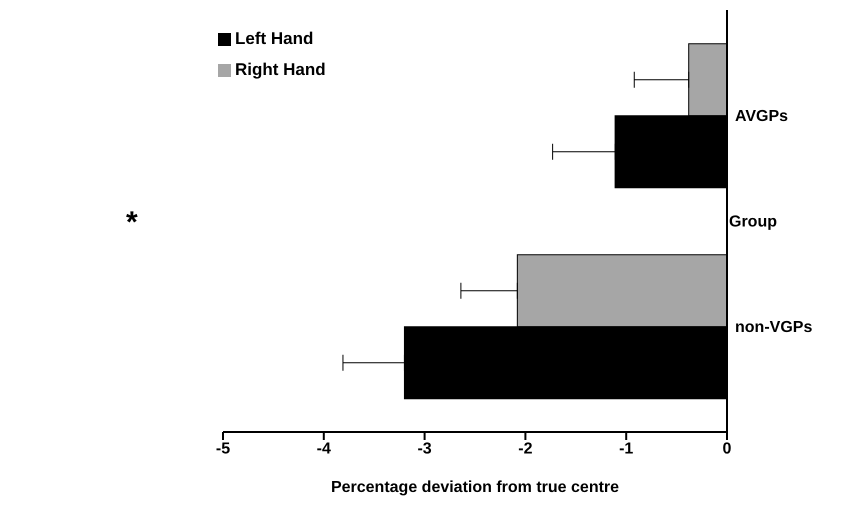 This screenshot has width=848, height=505. What do you see at coordinates (761, 117) in the screenshot?
I see `y-tick-label: AVGPs` at bounding box center [761, 117].